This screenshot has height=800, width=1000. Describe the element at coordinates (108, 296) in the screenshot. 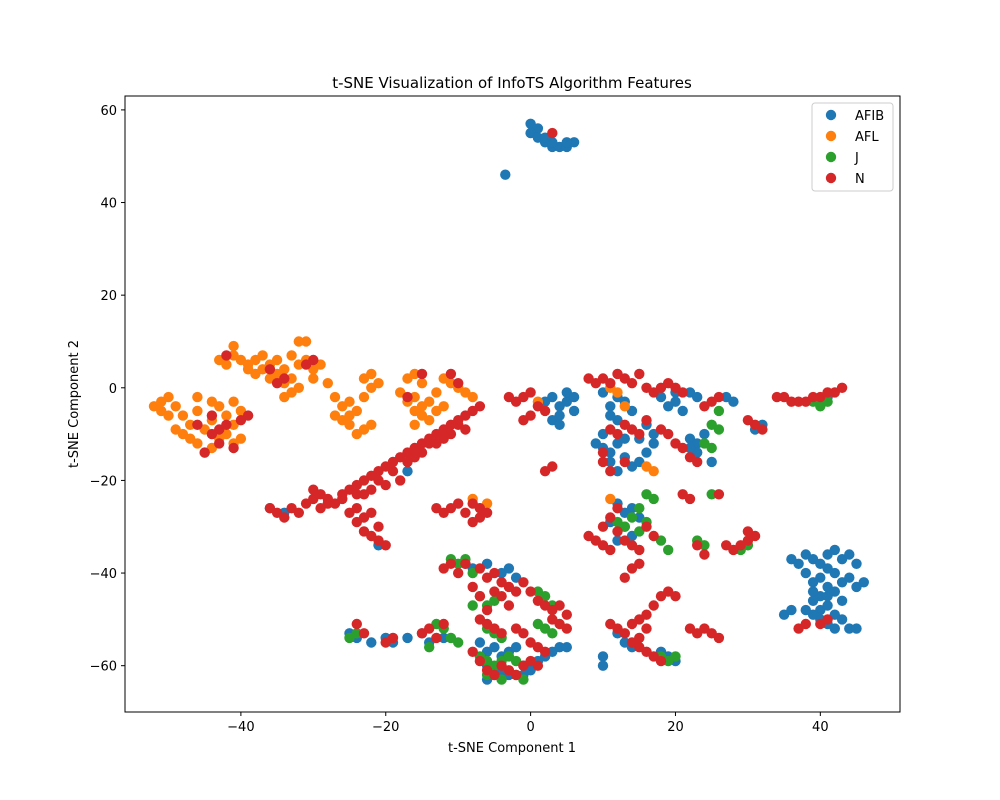

I see `y-tick-label: 20` at that location.